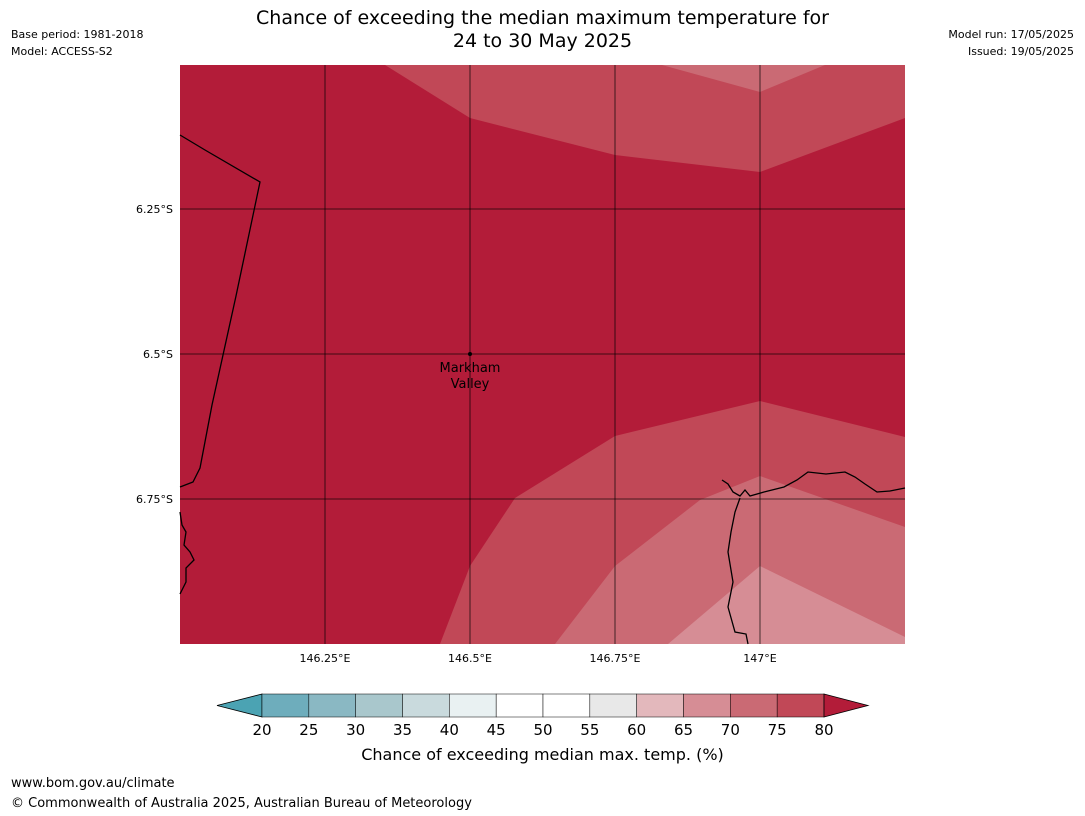 The width and height of the screenshot is (1085, 816). What do you see at coordinates (355, 730) in the screenshot?
I see `colorbar-tick-label: 30` at bounding box center [355, 730].